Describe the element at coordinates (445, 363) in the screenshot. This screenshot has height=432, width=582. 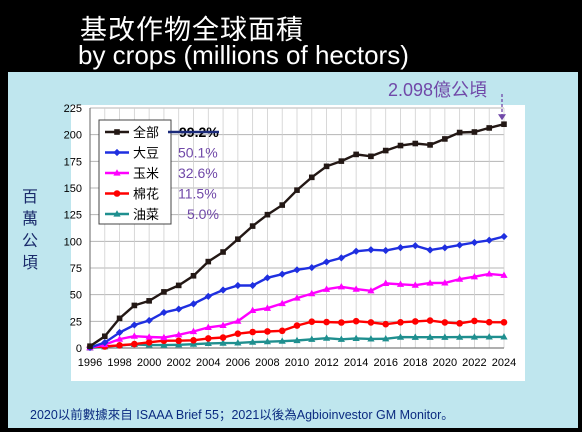
I see `x-tick-label: 2020` at that location.